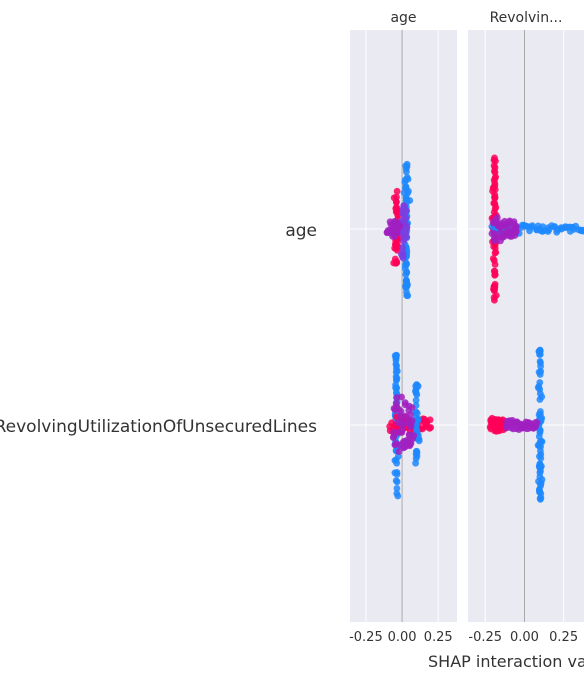 This screenshot has width=584, height=680. I want to click on x-axis-label: SHAP interaction va, so click(506, 661).